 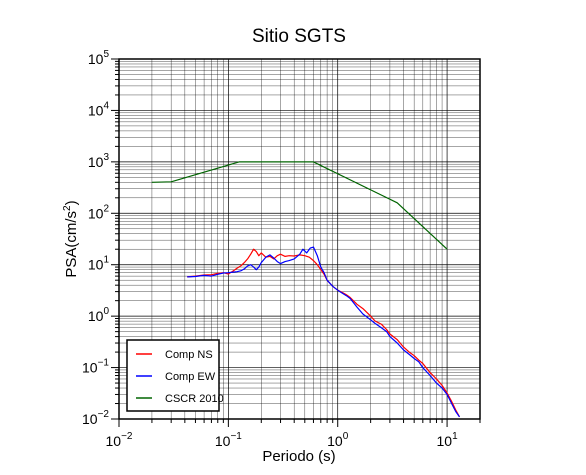 What do you see at coordinates (119, 440) in the screenshot?
I see `x-tick-label: 10⁻²` at bounding box center [119, 440].